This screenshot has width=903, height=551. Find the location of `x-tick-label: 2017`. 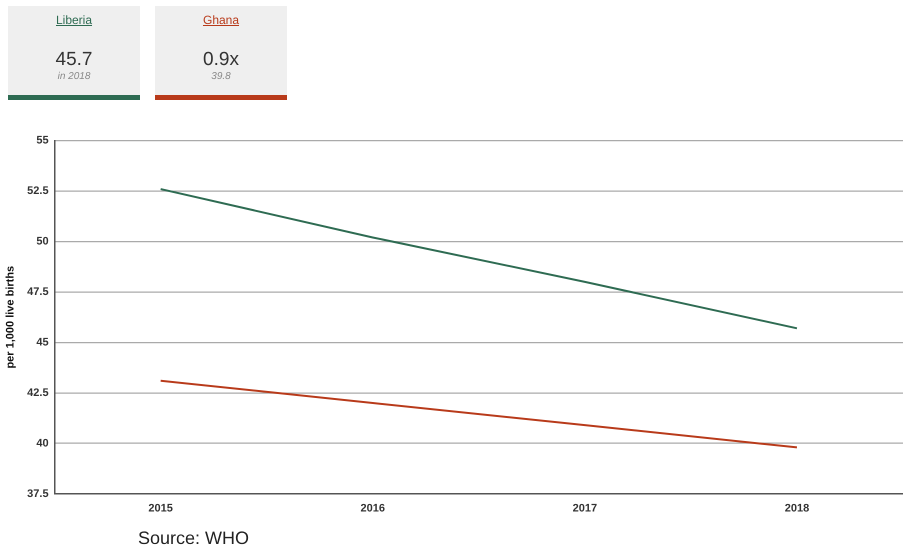

x-tick-label: 2017 is located at coordinates (585, 508).